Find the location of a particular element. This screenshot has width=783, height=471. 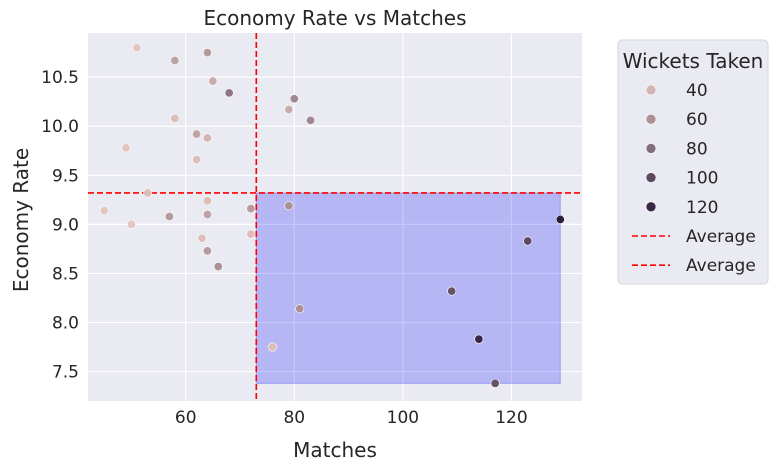

y-tick-labels: 7.5 8.0 8.5 9.0 9.5 10.0 10.5 is located at coordinates (60, 225).